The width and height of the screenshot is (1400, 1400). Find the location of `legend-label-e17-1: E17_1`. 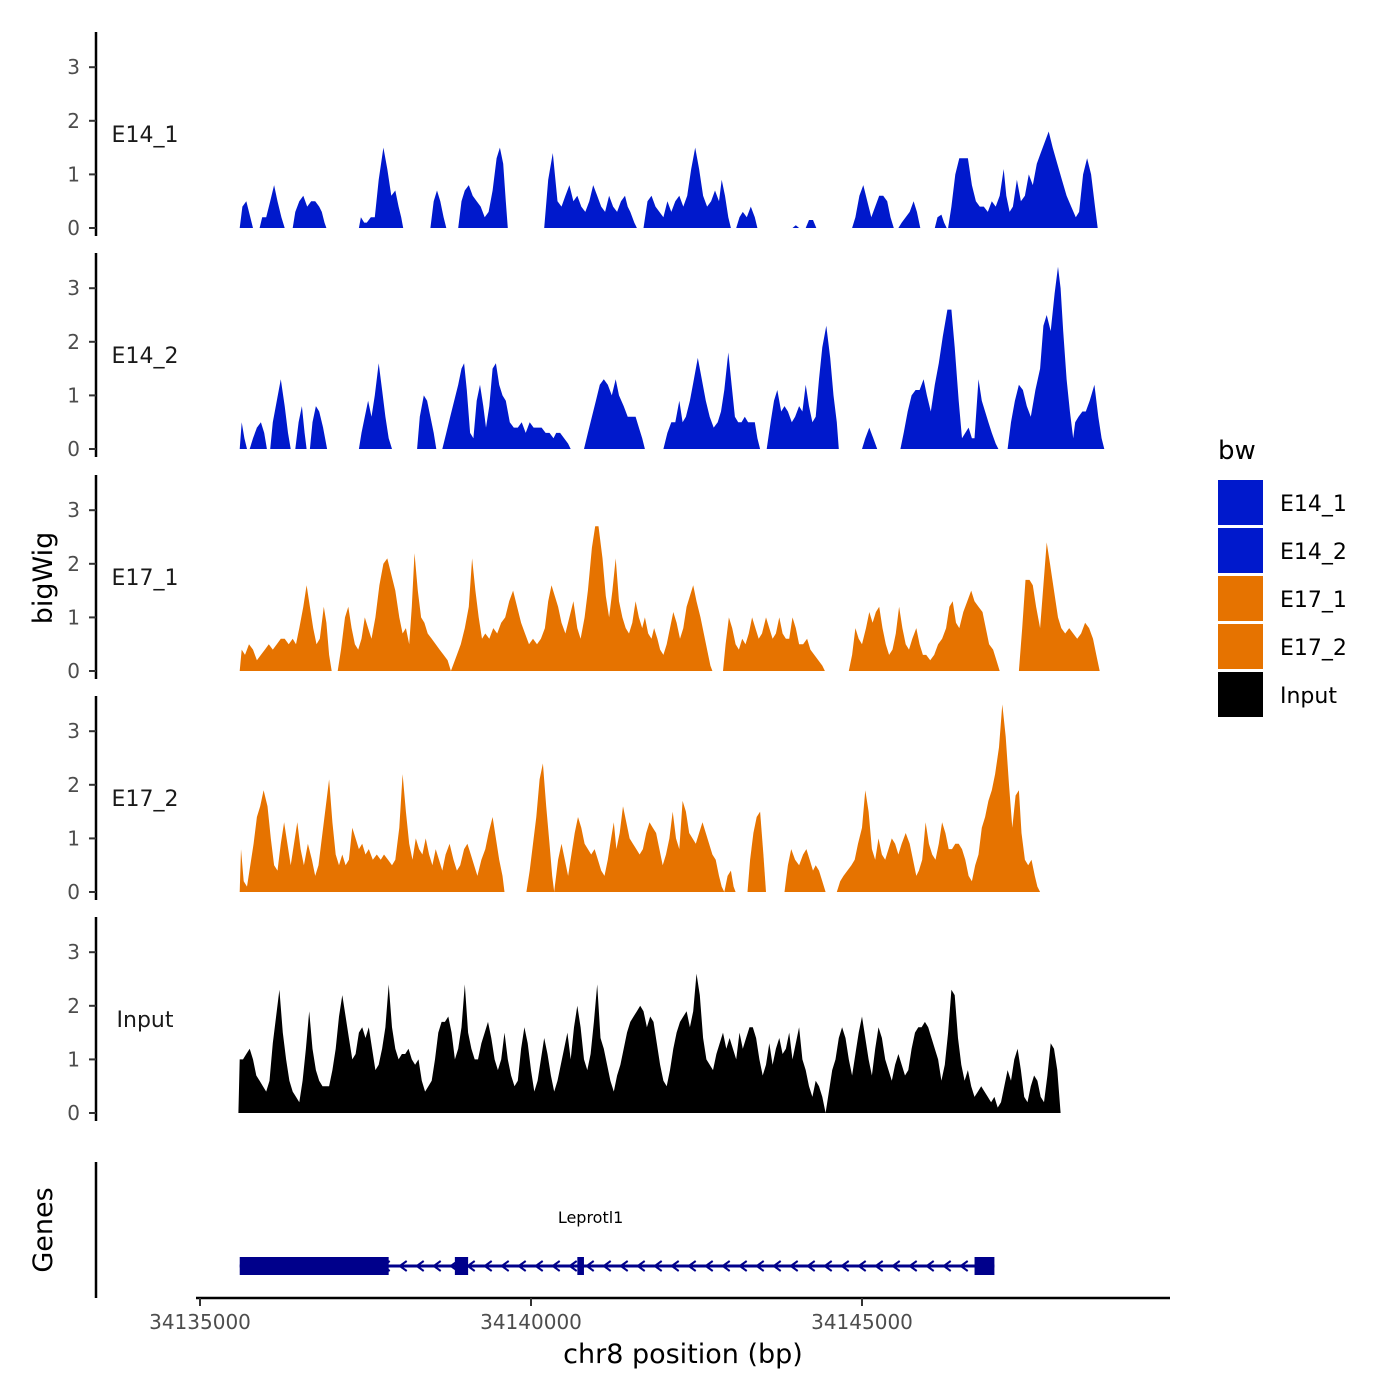

legend-label-e17-1: E17_1 is located at coordinates (1313, 600).